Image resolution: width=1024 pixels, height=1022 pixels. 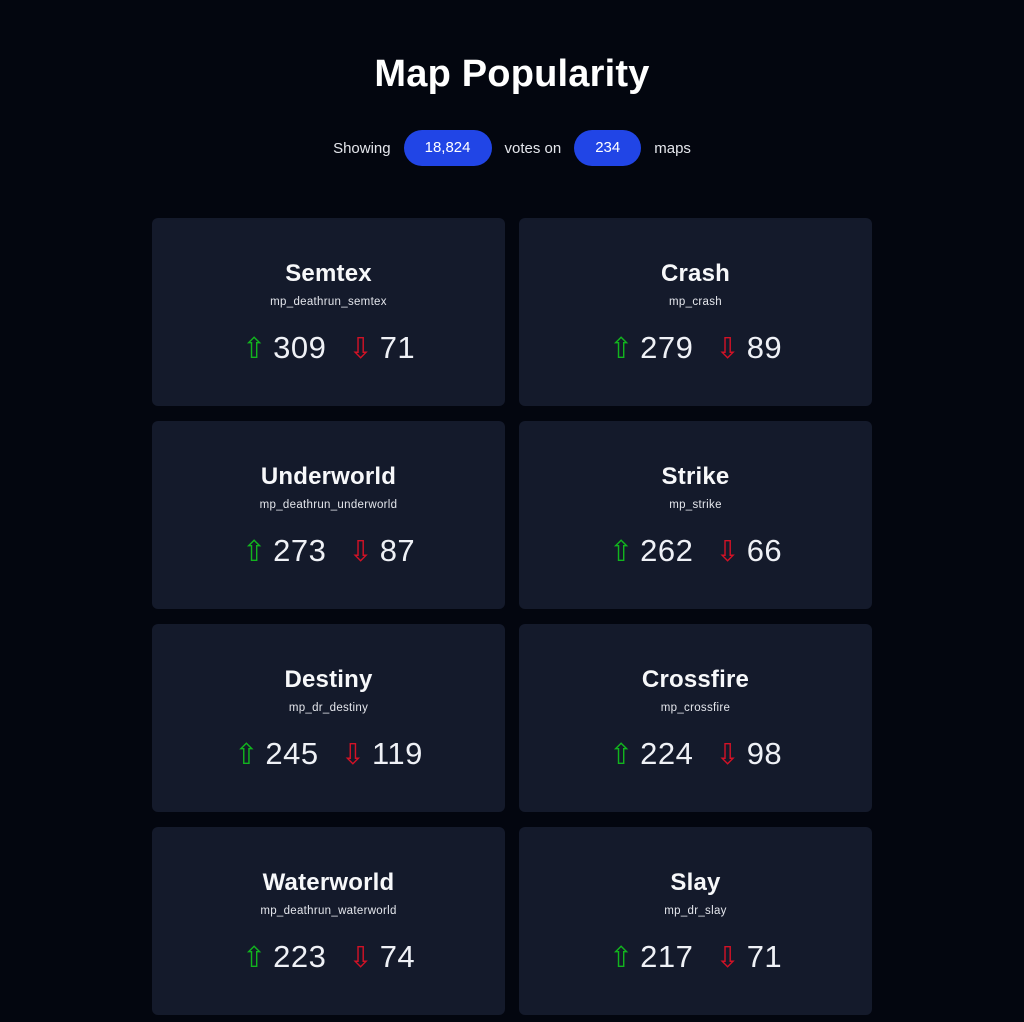 I want to click on downvote-count: 98, so click(x=764, y=753).